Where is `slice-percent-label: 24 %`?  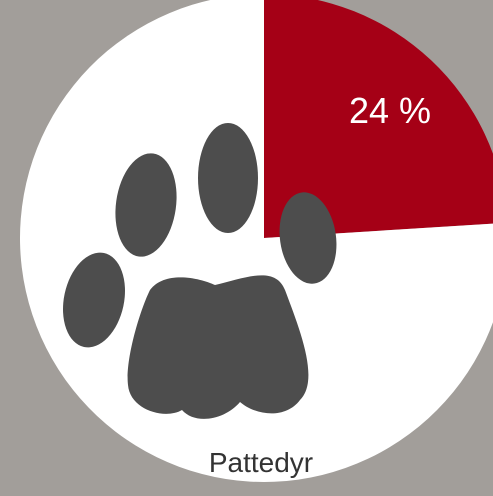 slice-percent-label: 24 % is located at coordinates (390, 110).